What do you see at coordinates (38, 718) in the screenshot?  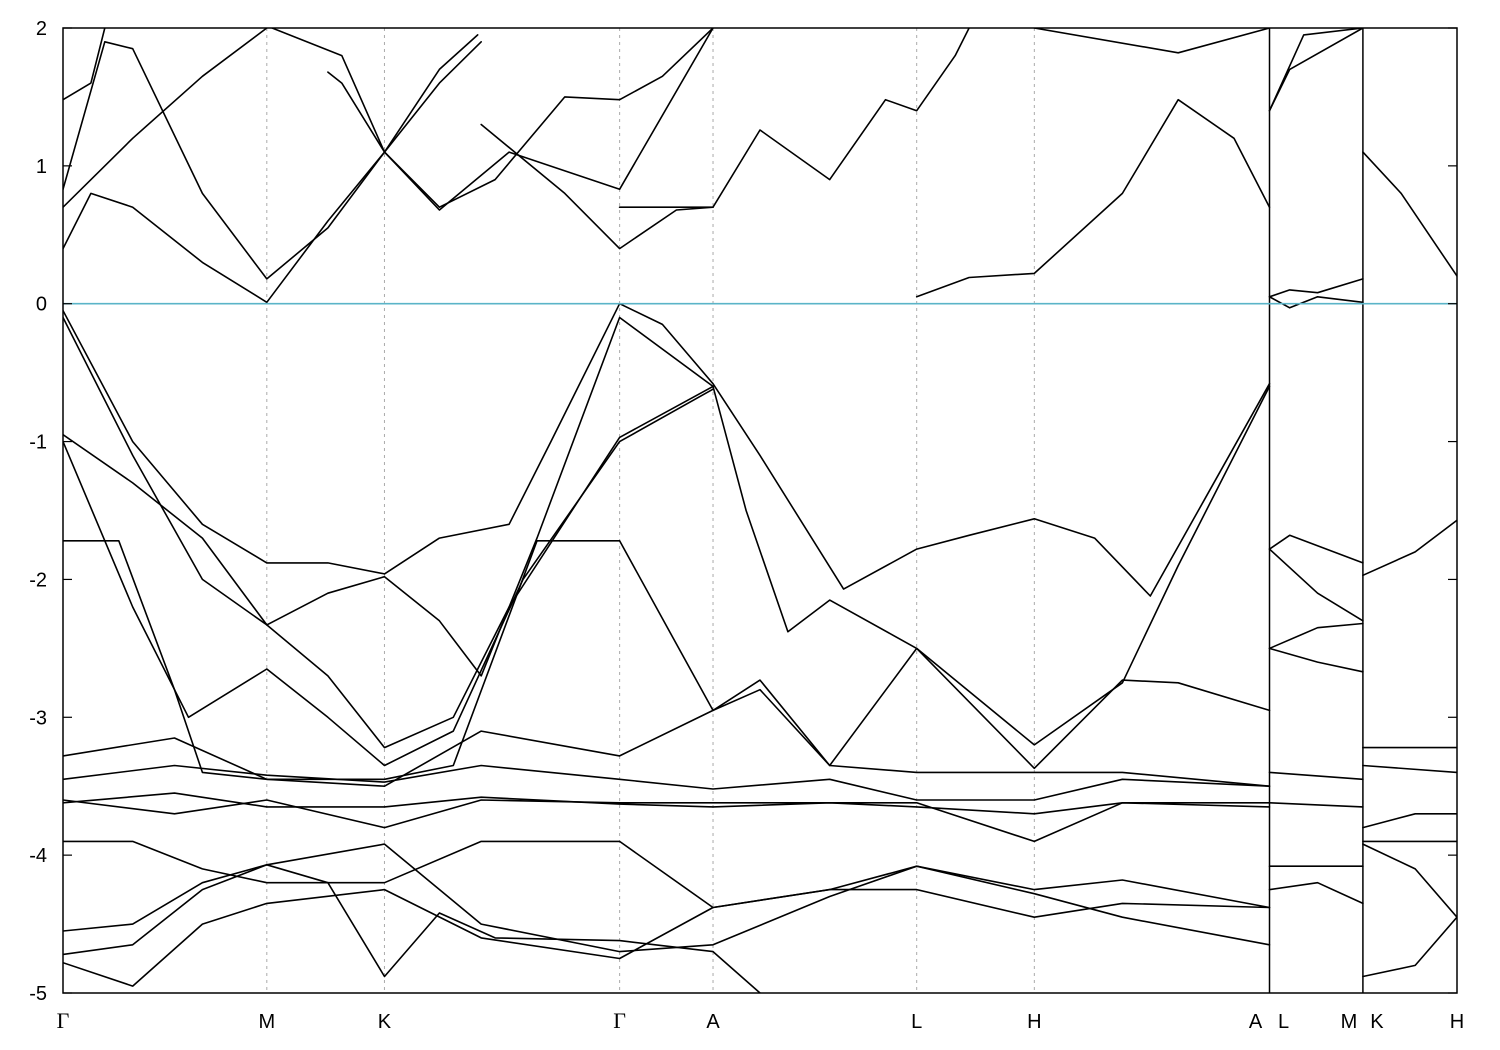 I see `y-tick-label: -3` at bounding box center [38, 718].